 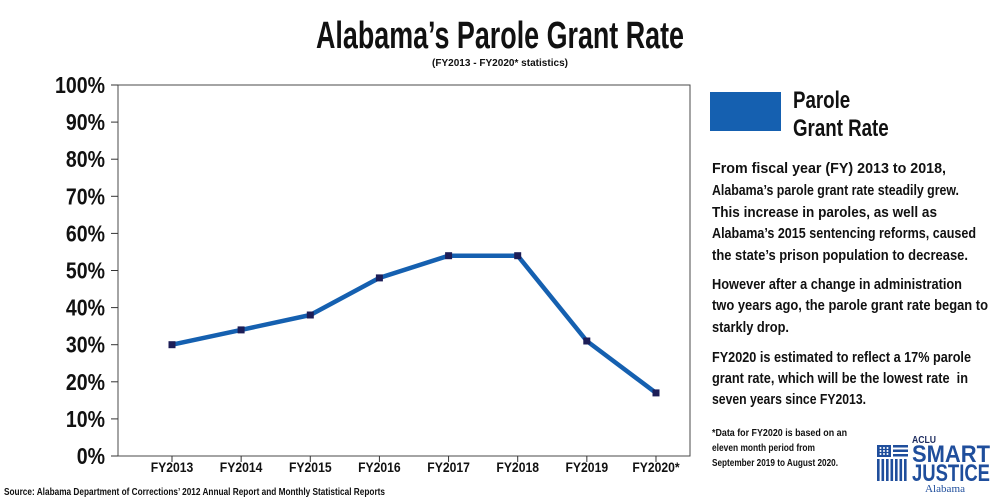 I want to click on x-tick-label: FY2018, so click(x=517, y=467).